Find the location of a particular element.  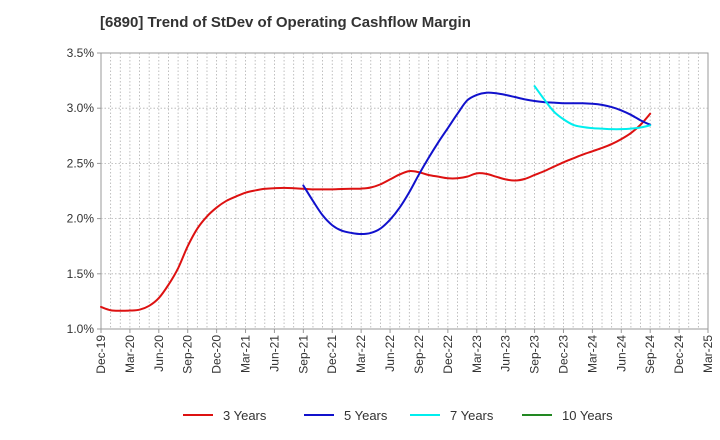

y-tick-label: 3.5% is located at coordinates (81, 53).